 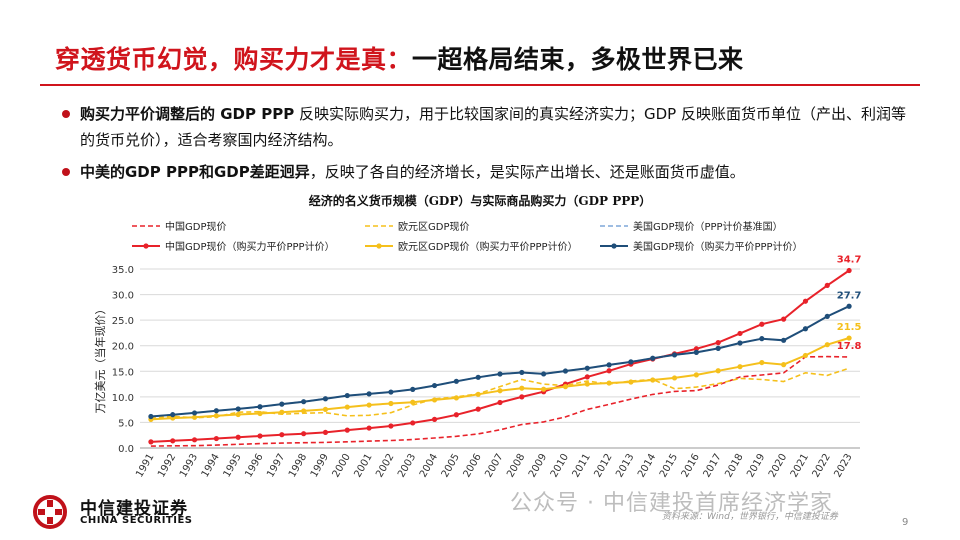 What do you see at coordinates (123, 321) in the screenshot?
I see `y-tick-label: 25.0` at bounding box center [123, 321].